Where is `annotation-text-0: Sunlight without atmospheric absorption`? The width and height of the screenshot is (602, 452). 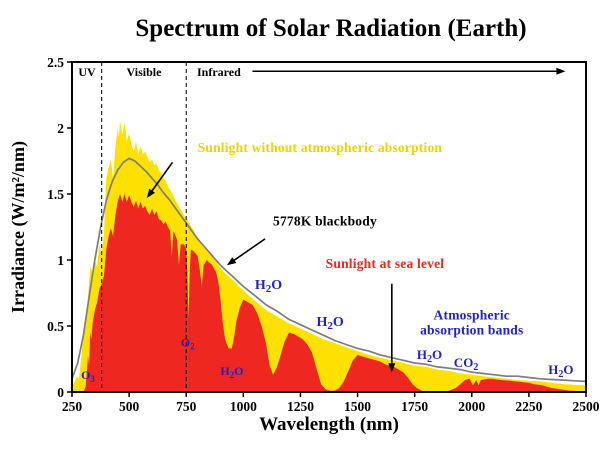
annotation-text-0: Sunlight without atmospheric absorption is located at coordinates (320, 147).